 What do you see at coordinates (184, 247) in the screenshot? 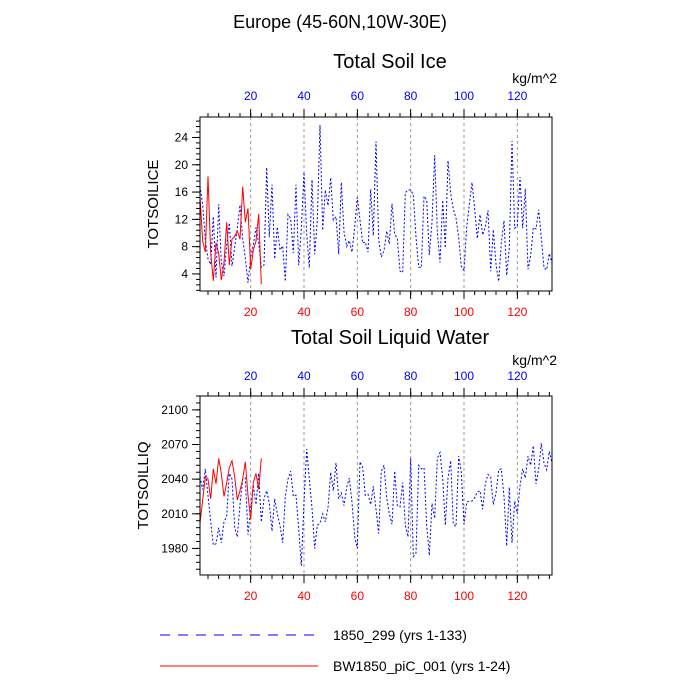
I see `y-tick-label: 8` at bounding box center [184, 247].